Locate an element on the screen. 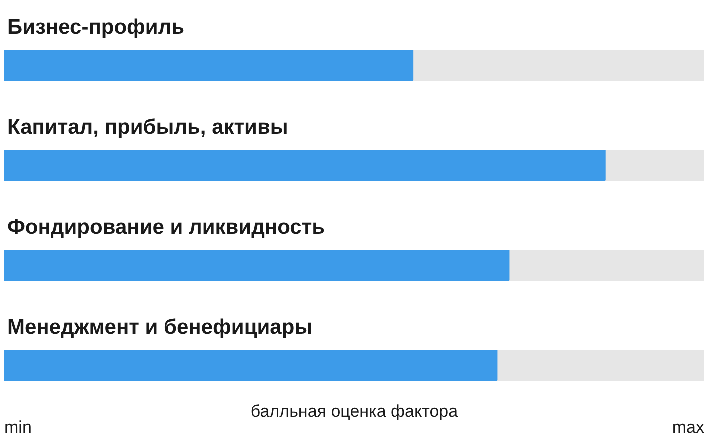  text: min is located at coordinates (18, 427).